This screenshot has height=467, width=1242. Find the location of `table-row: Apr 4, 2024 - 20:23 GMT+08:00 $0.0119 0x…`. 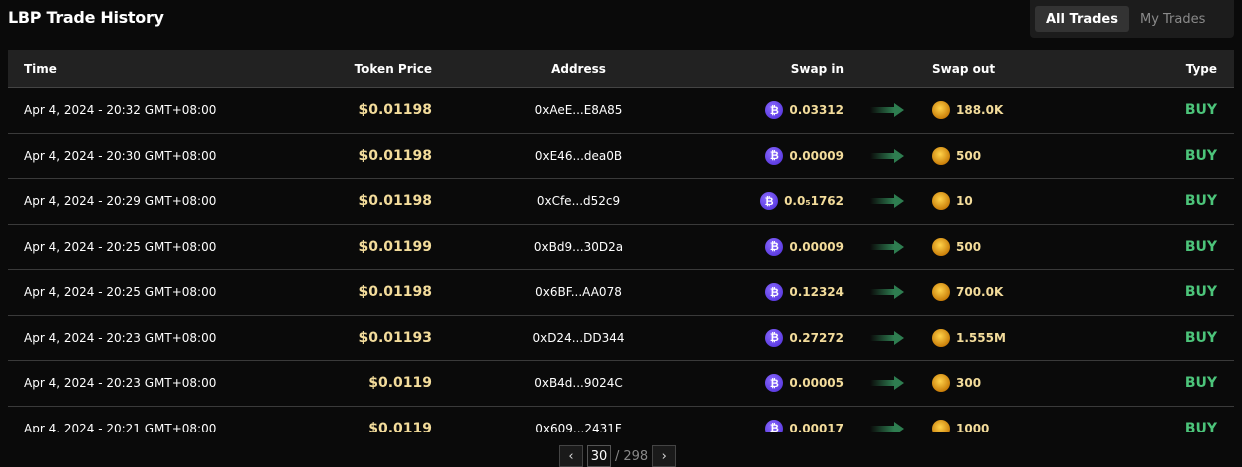

table-row: Apr 4, 2024 - 20:23 GMT+08:00 $0.0119 0x… is located at coordinates (621, 384).